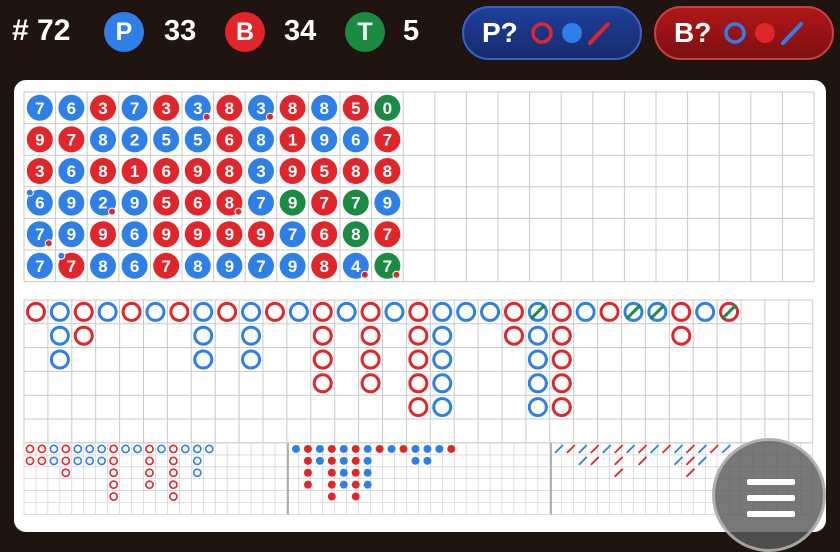 This screenshot has height=552, width=840. Describe the element at coordinates (124, 32) in the screenshot. I see `player-badge: P` at that location.